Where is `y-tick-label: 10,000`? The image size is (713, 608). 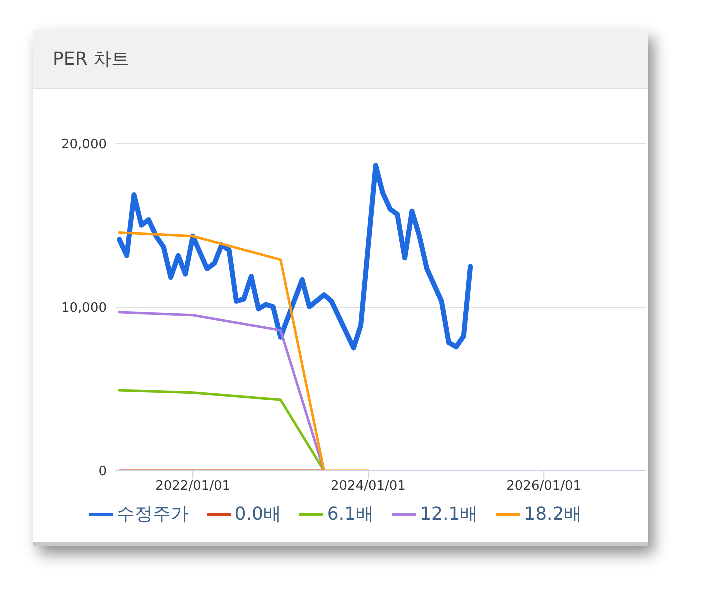
y-tick-label: 10,000 is located at coordinates (84, 308).